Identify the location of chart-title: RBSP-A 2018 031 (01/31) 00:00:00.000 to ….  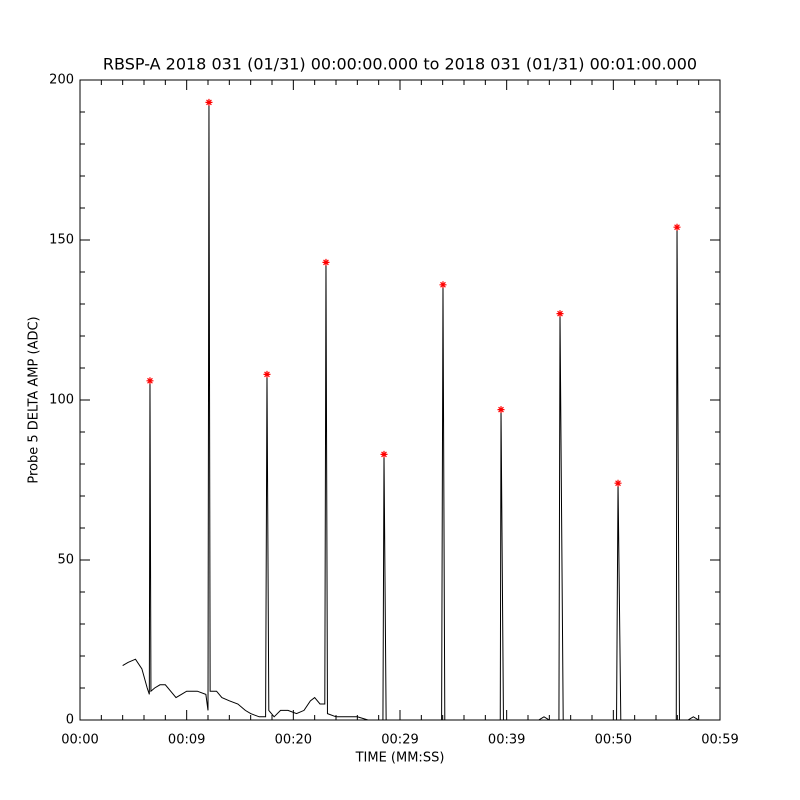
(400, 64).